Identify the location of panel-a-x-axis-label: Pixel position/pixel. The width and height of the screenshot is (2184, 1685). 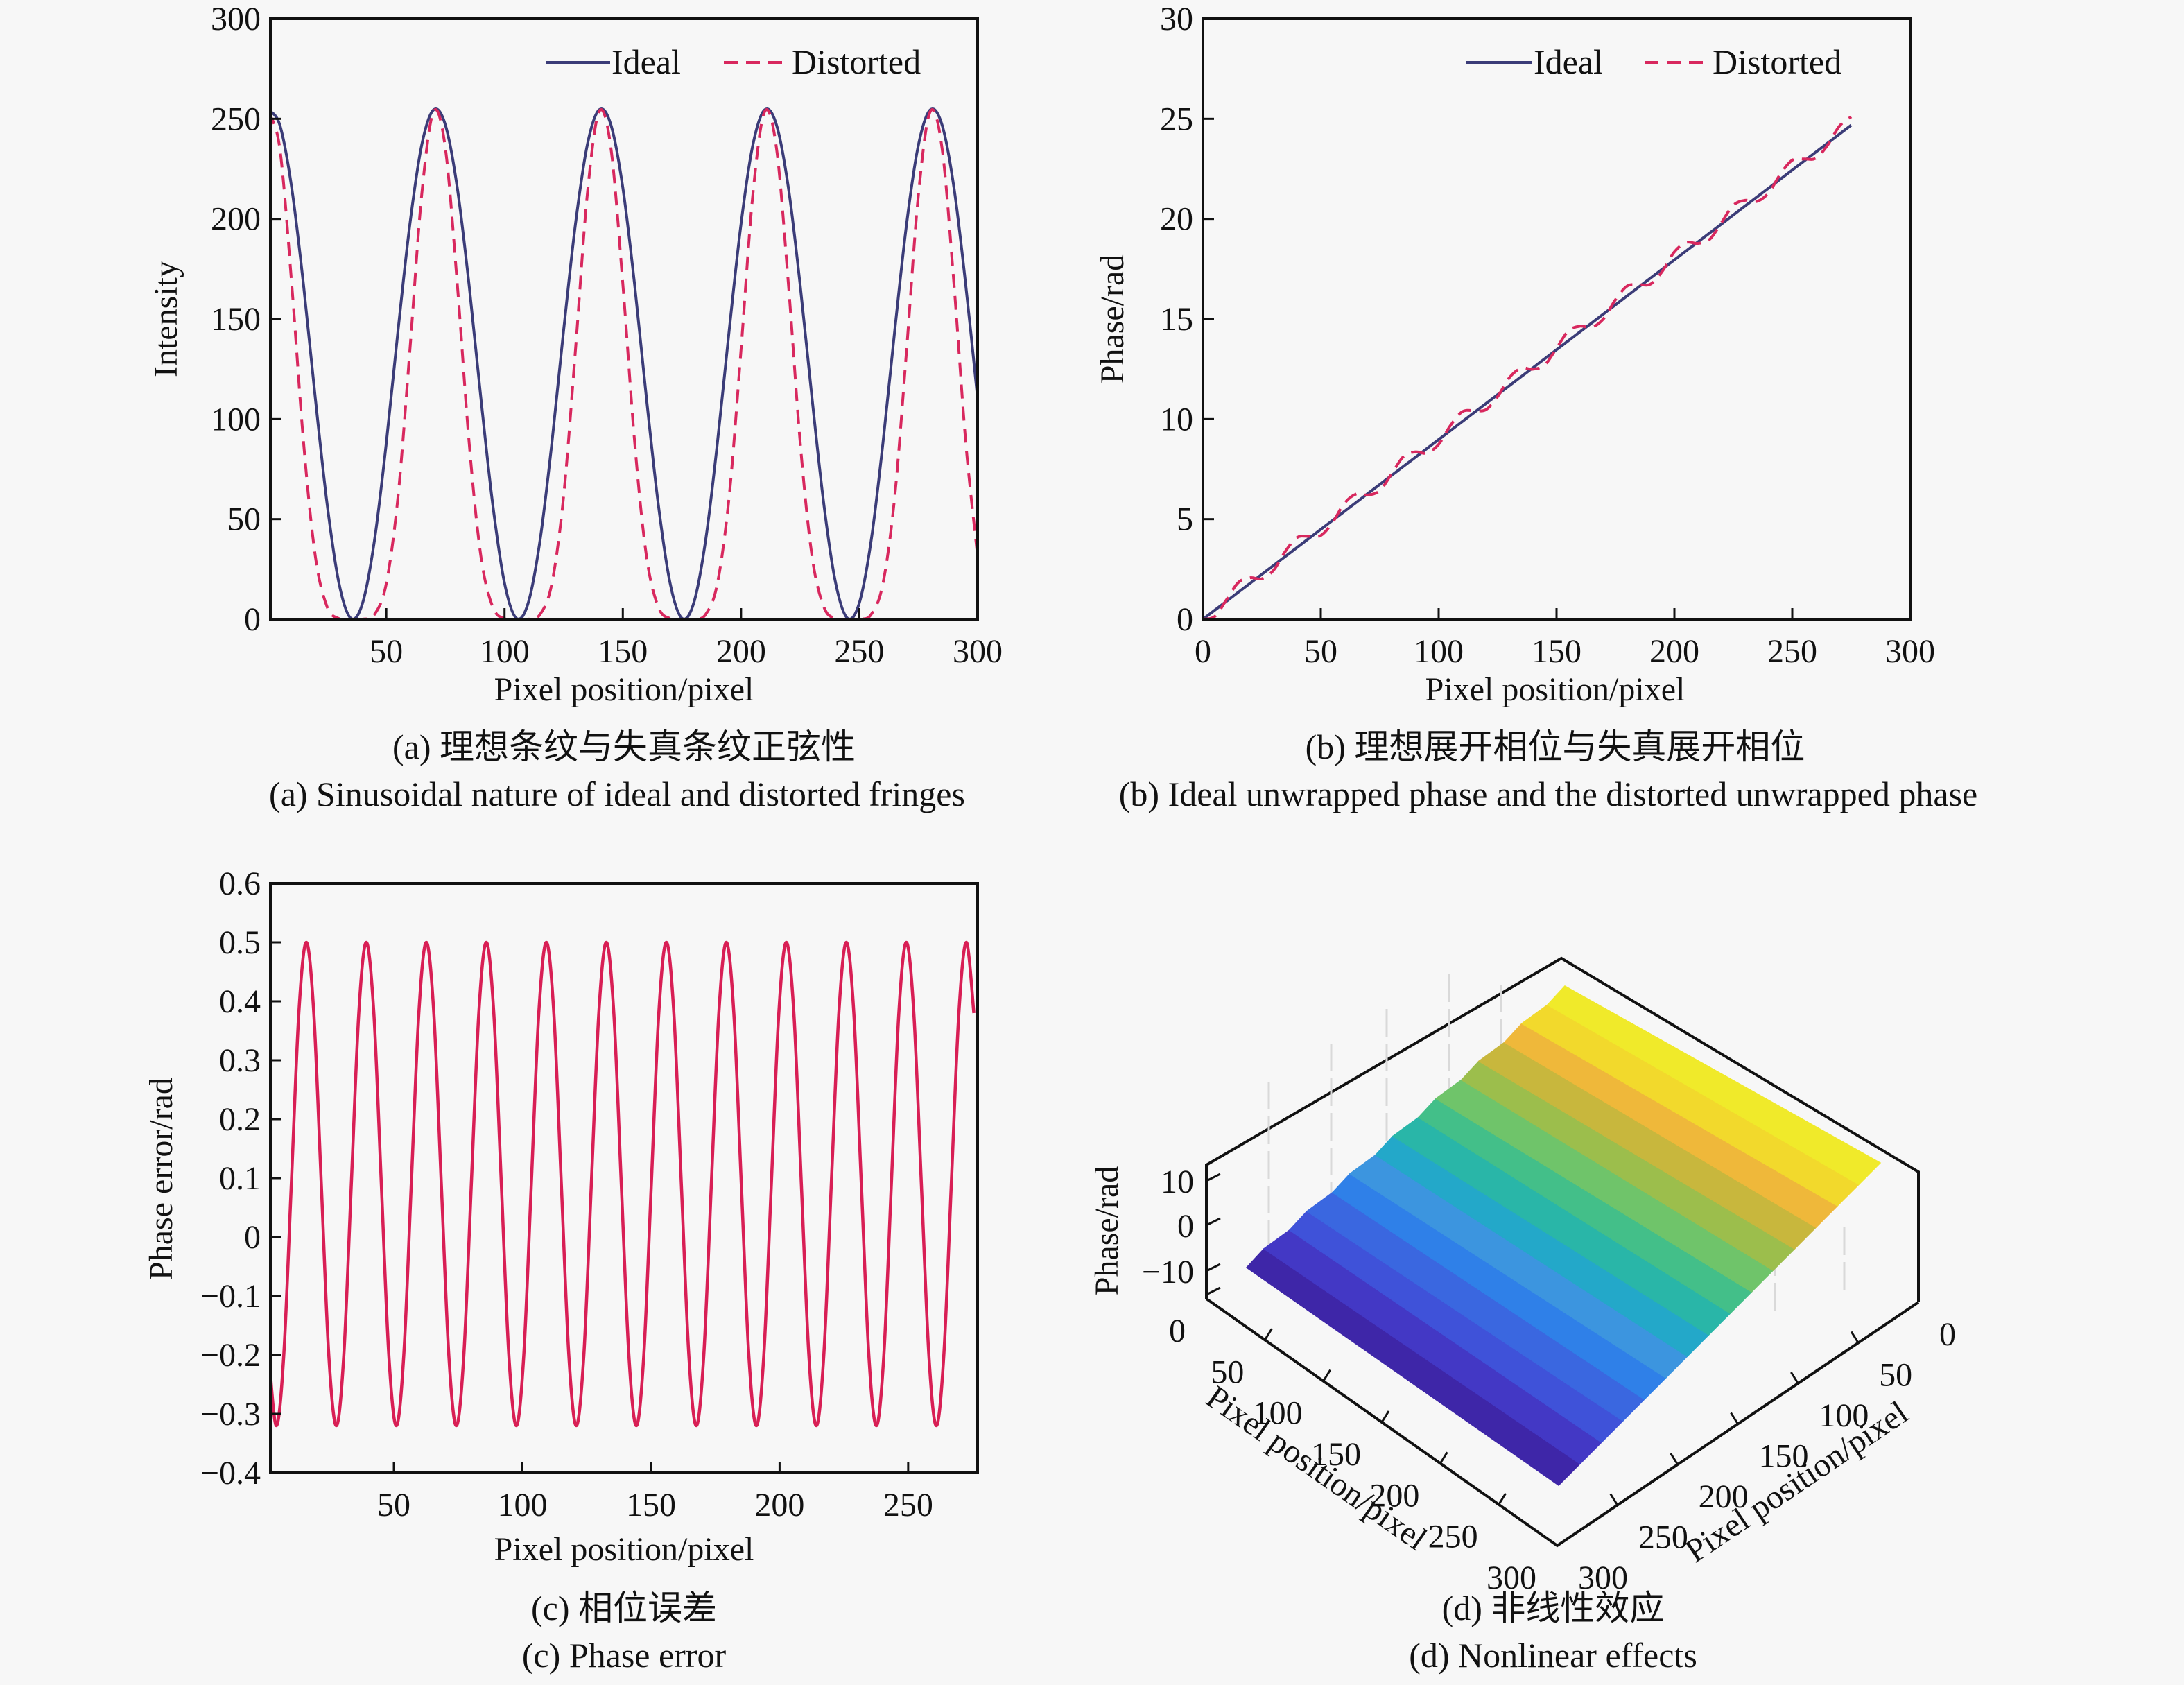
(624, 689).